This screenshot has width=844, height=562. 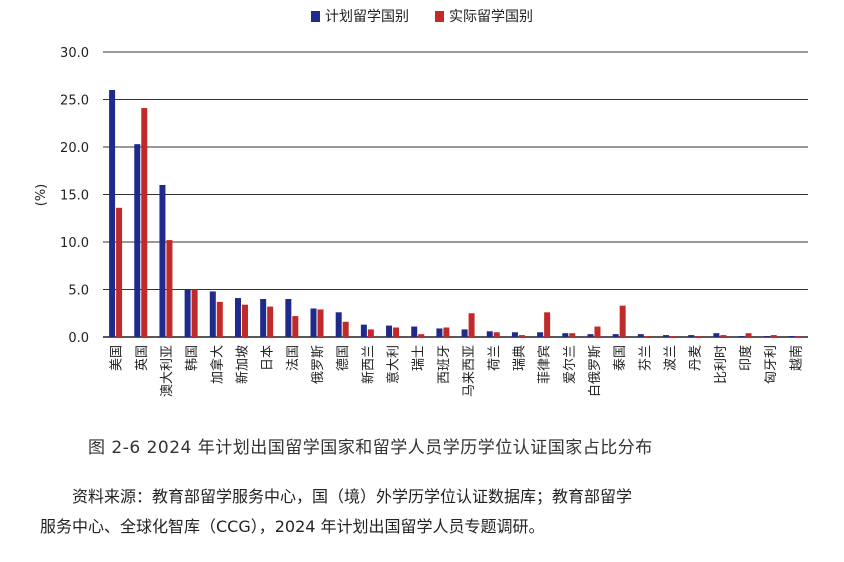 What do you see at coordinates (545, 364) in the screenshot?
I see `x-tick-label: 菲律宾` at bounding box center [545, 364].